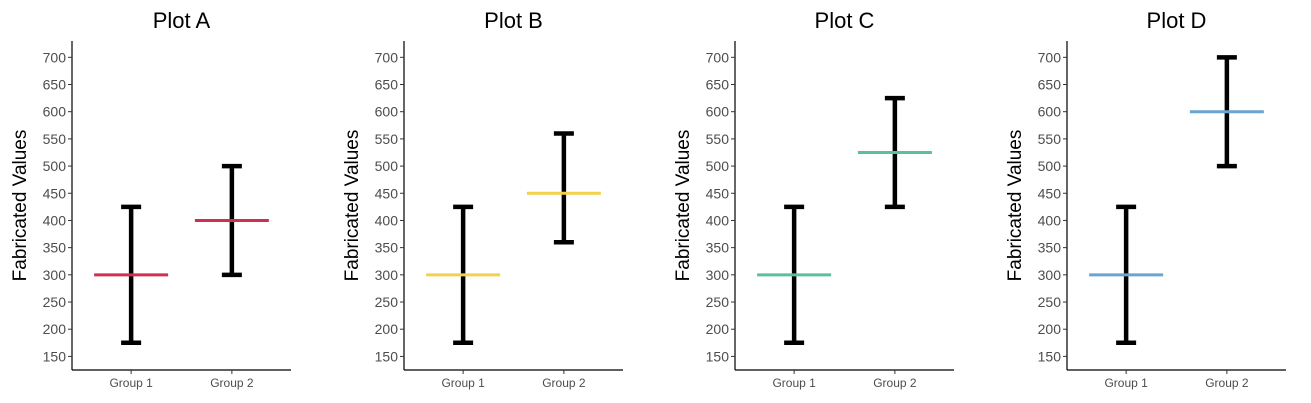  What do you see at coordinates (182, 20) in the screenshot?
I see `plot-title: Plot A` at bounding box center [182, 20].